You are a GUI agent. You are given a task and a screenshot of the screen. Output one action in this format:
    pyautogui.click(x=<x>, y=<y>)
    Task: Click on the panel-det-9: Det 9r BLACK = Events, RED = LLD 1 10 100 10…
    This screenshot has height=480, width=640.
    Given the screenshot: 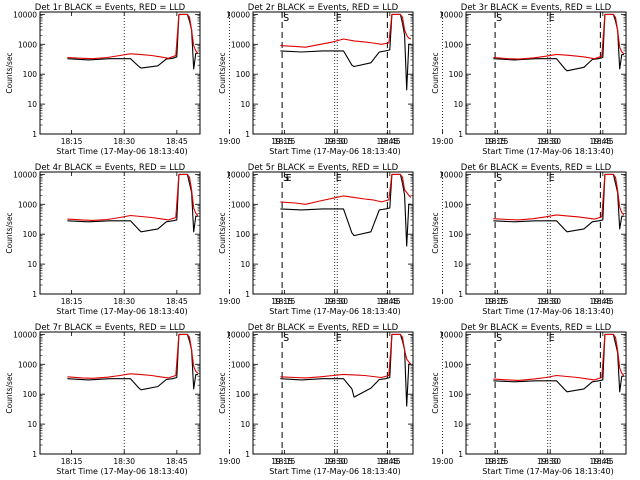 What is the action you would take?
    pyautogui.click(x=529, y=399)
    